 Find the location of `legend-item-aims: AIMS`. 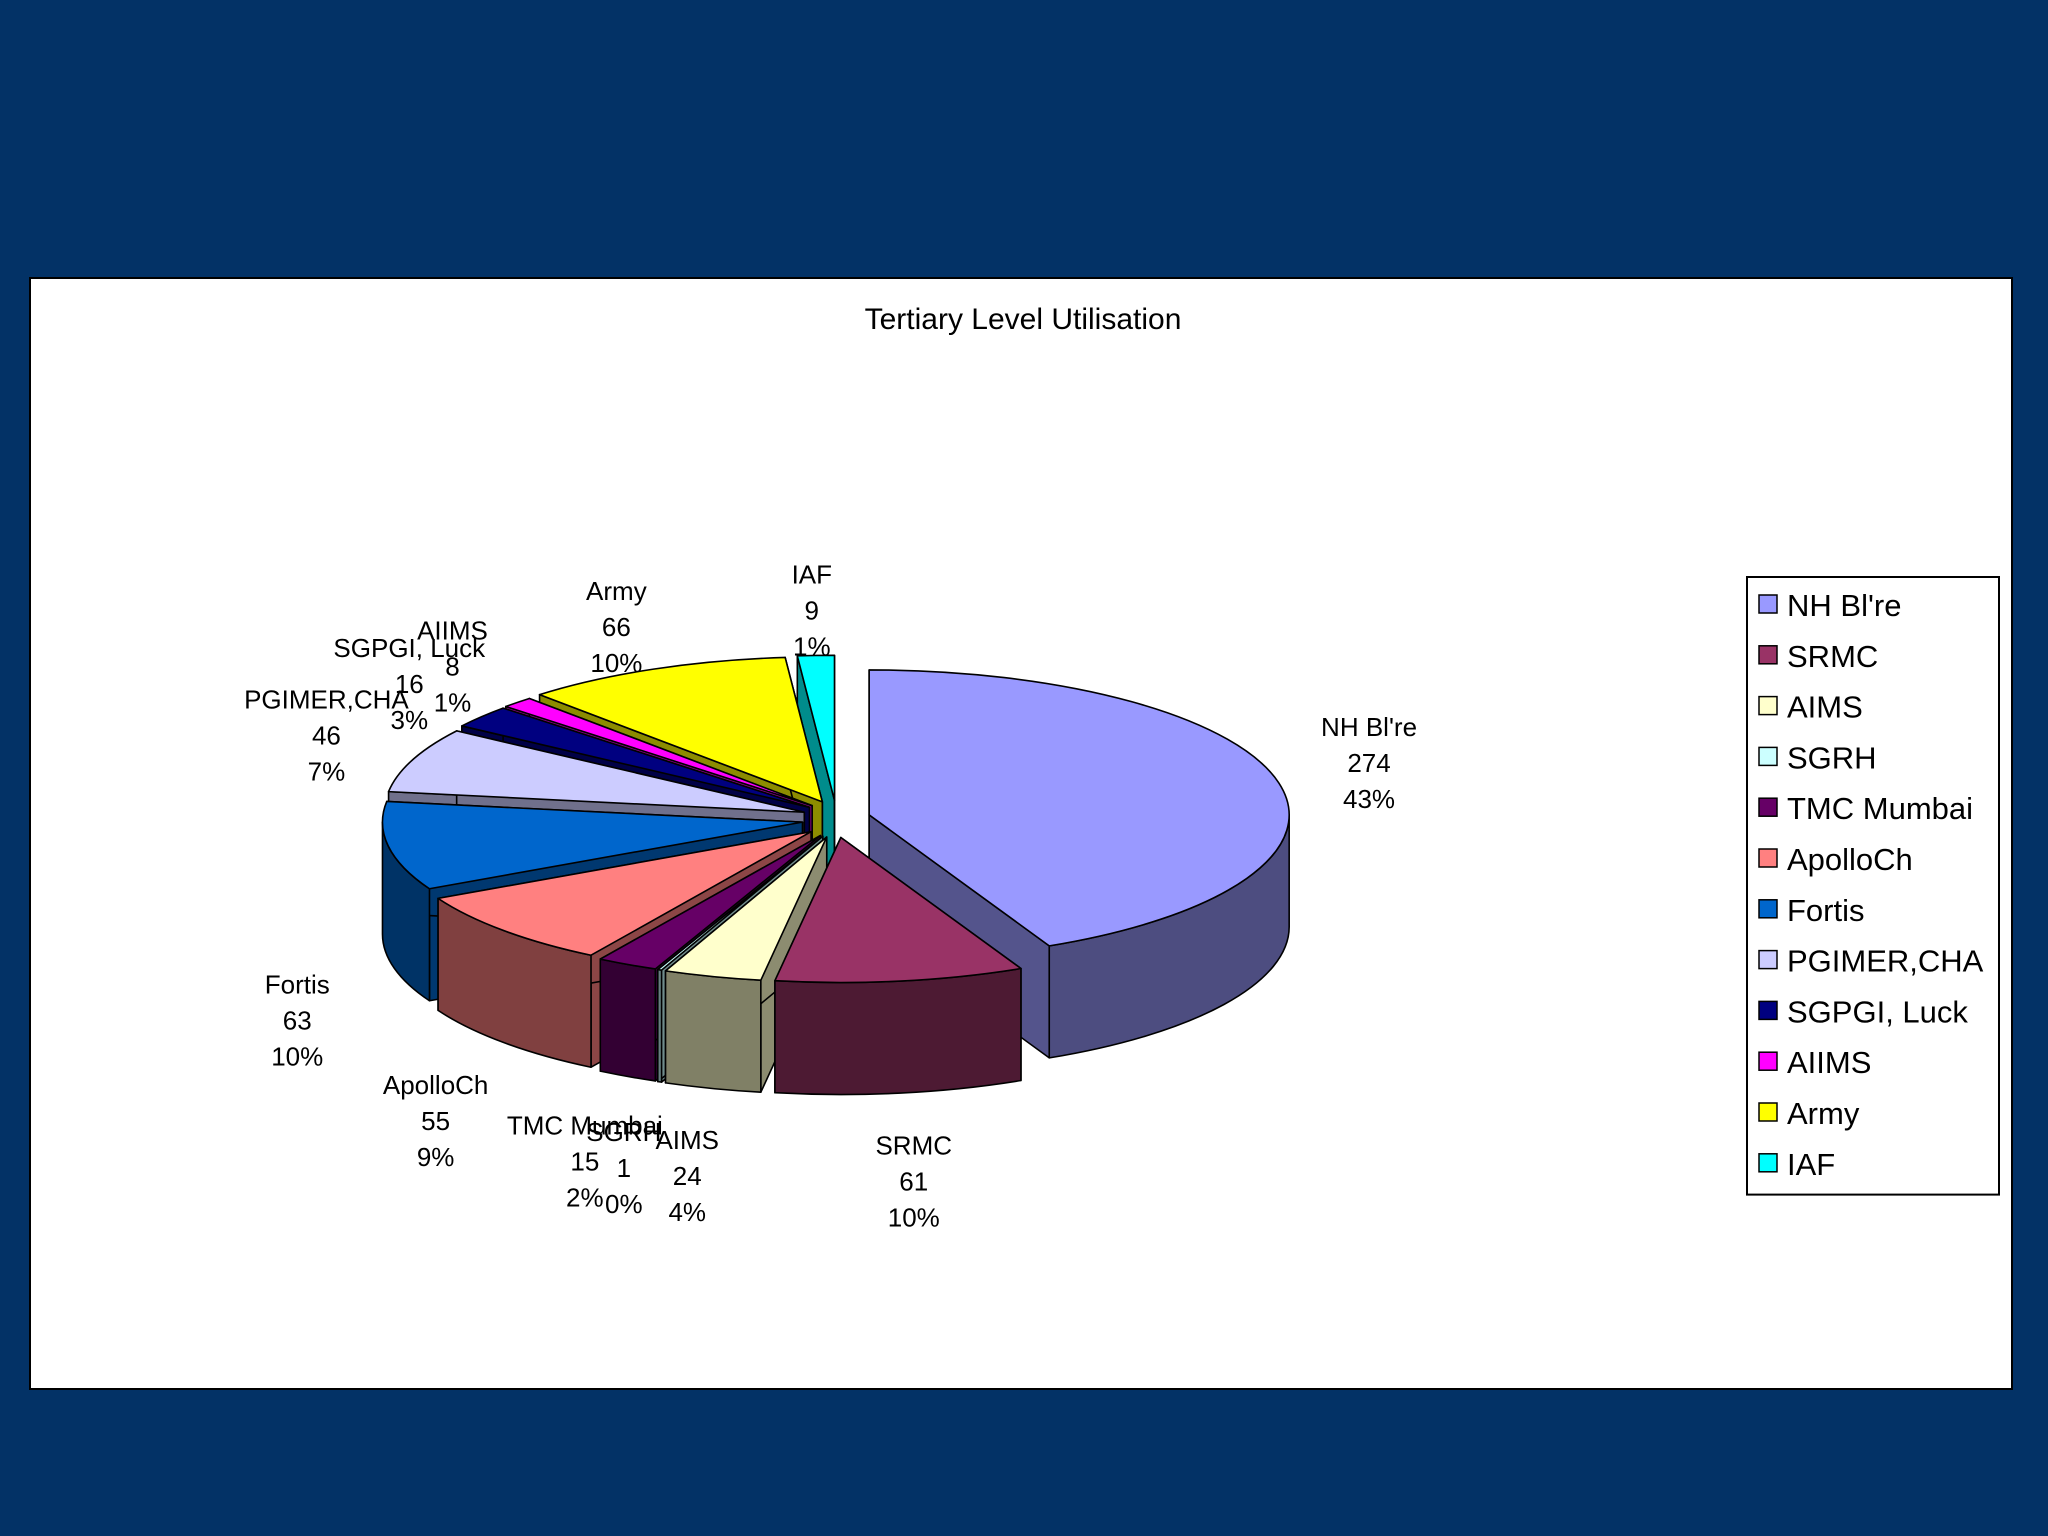

legend-item-aims: AIMS is located at coordinates (1810, 707).